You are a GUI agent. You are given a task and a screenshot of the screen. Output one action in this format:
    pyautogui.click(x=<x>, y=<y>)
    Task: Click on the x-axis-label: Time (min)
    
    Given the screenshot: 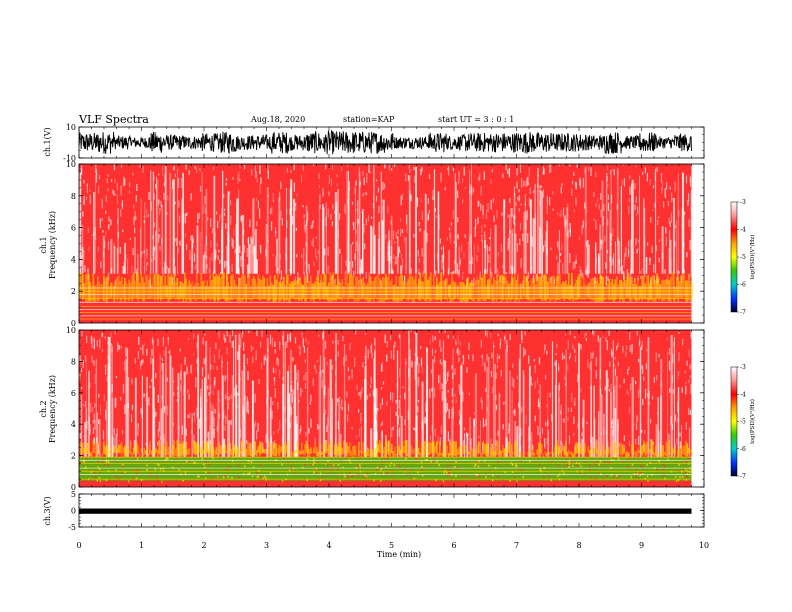 What is the action you would take?
    pyautogui.click(x=399, y=554)
    